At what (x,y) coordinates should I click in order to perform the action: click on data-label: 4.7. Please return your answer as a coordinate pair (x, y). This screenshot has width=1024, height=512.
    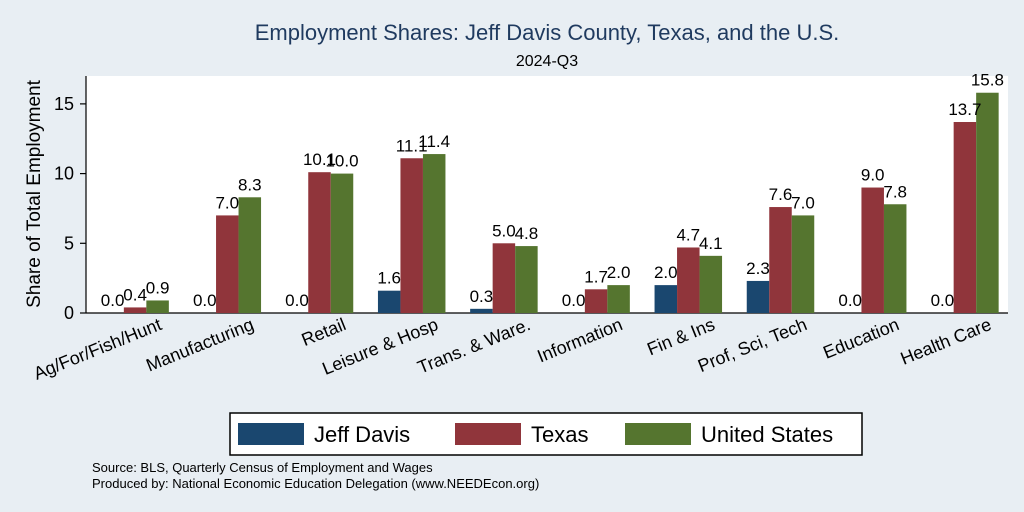
    Looking at the image, I should click on (688, 234).